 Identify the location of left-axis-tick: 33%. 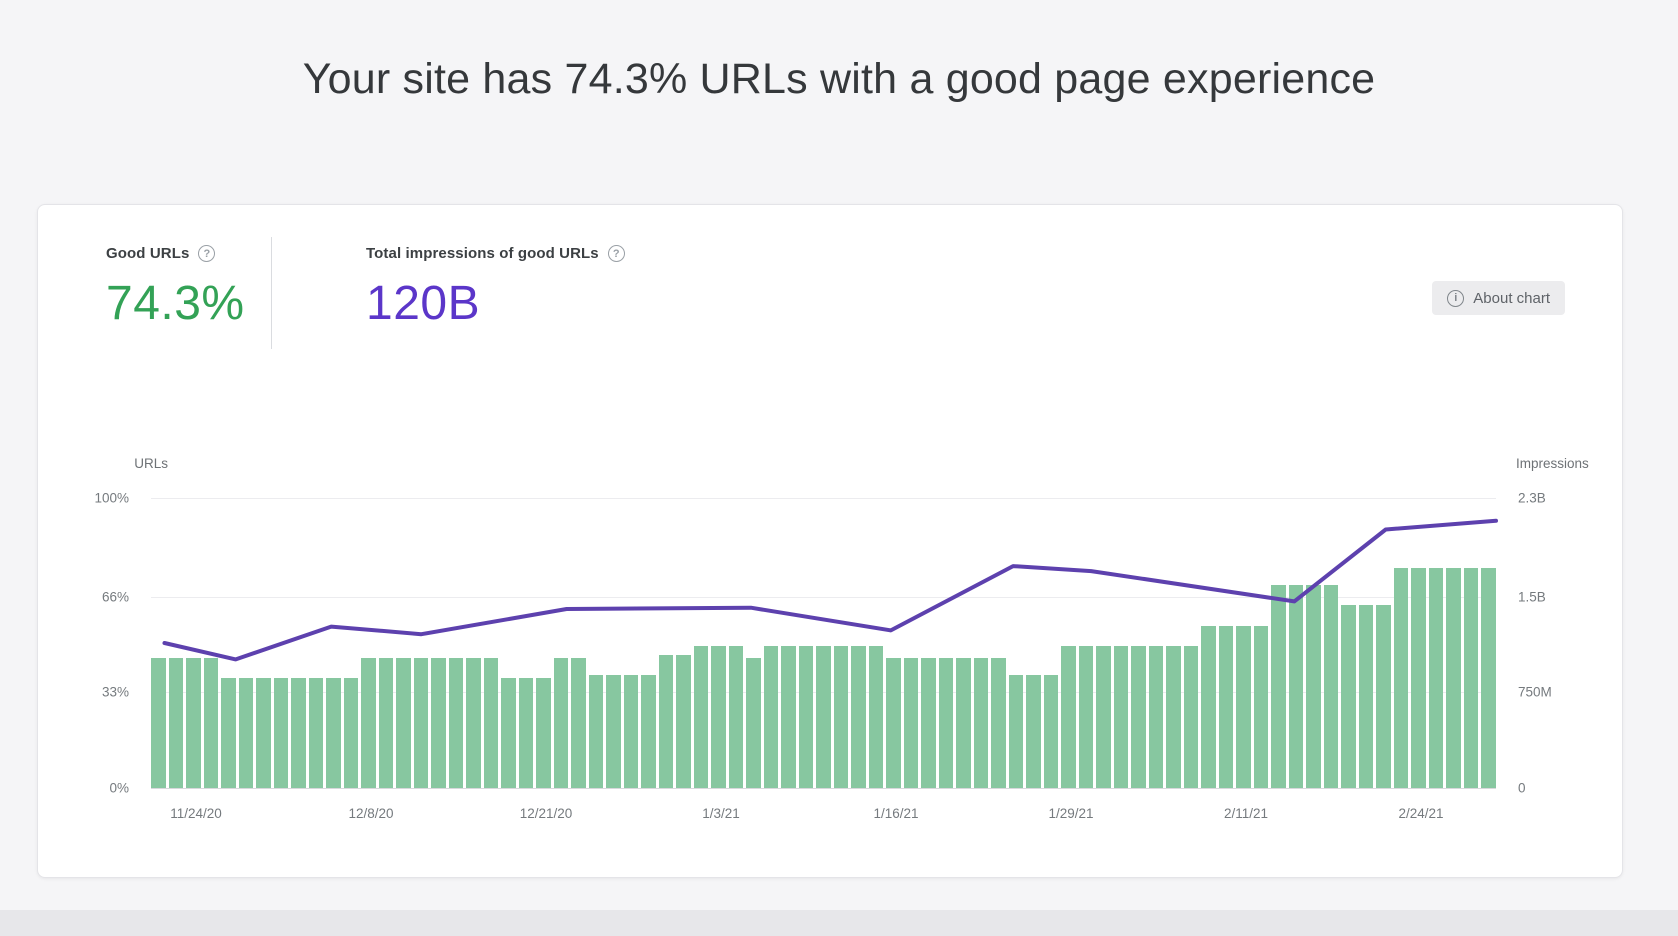
(115, 692).